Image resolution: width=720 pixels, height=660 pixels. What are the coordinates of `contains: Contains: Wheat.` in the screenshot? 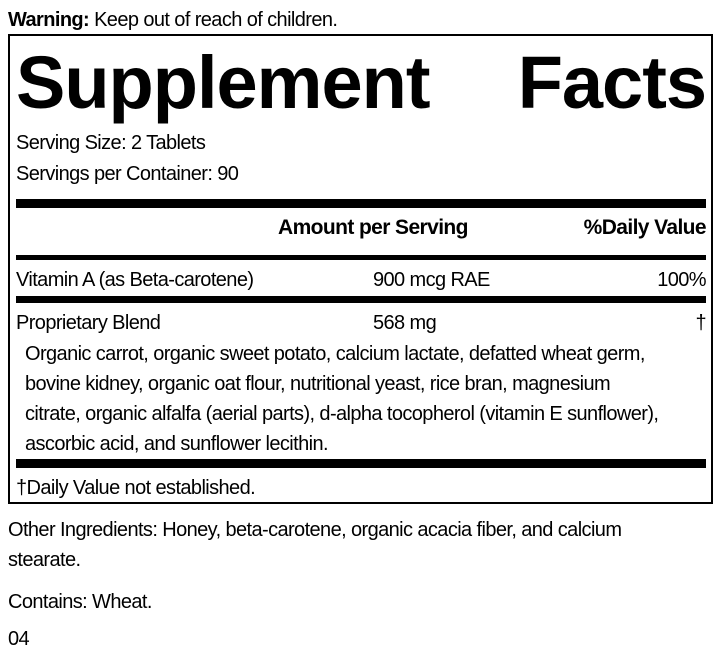 It's located at (80, 602).